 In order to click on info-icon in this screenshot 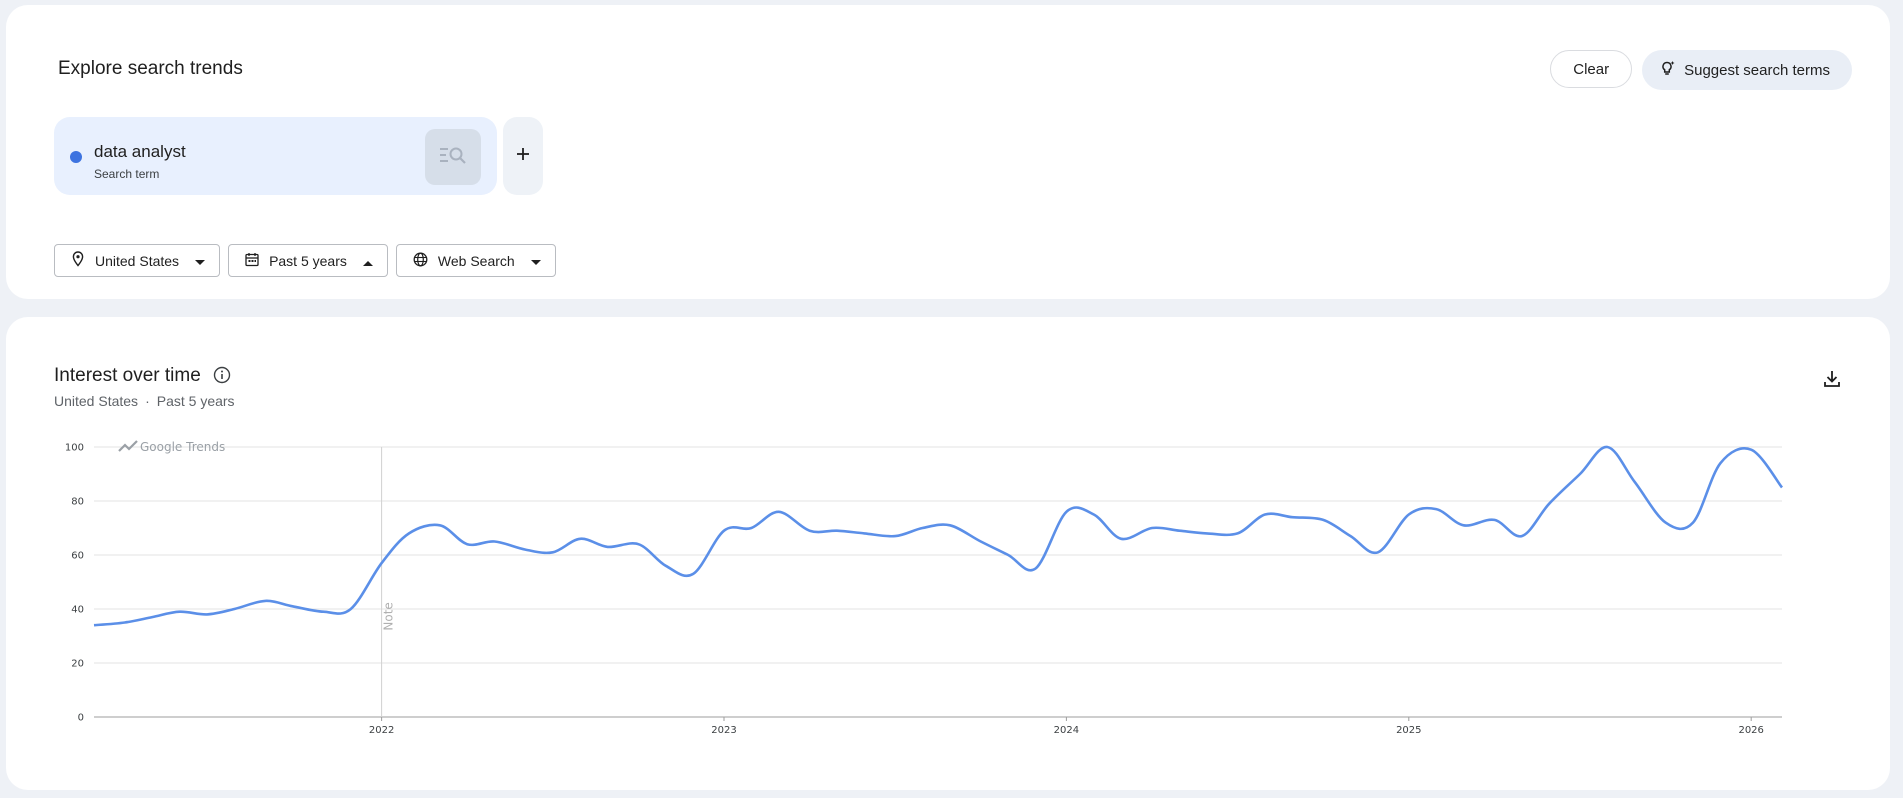, I will do `click(222, 377)`.